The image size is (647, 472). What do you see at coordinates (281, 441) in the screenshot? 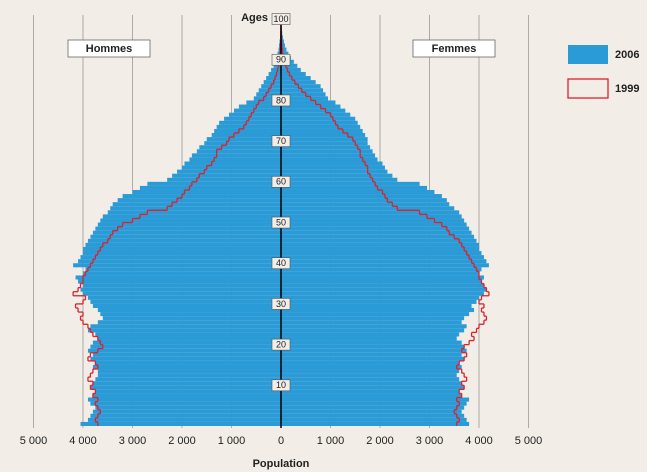
I see `x-tick-label: 0` at bounding box center [281, 441].